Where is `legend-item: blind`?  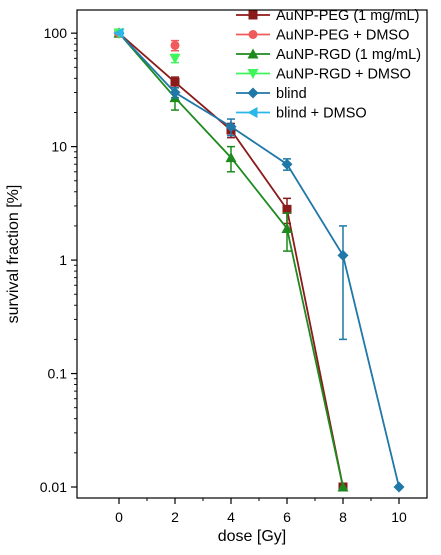
legend-item: blind is located at coordinates (271, 94).